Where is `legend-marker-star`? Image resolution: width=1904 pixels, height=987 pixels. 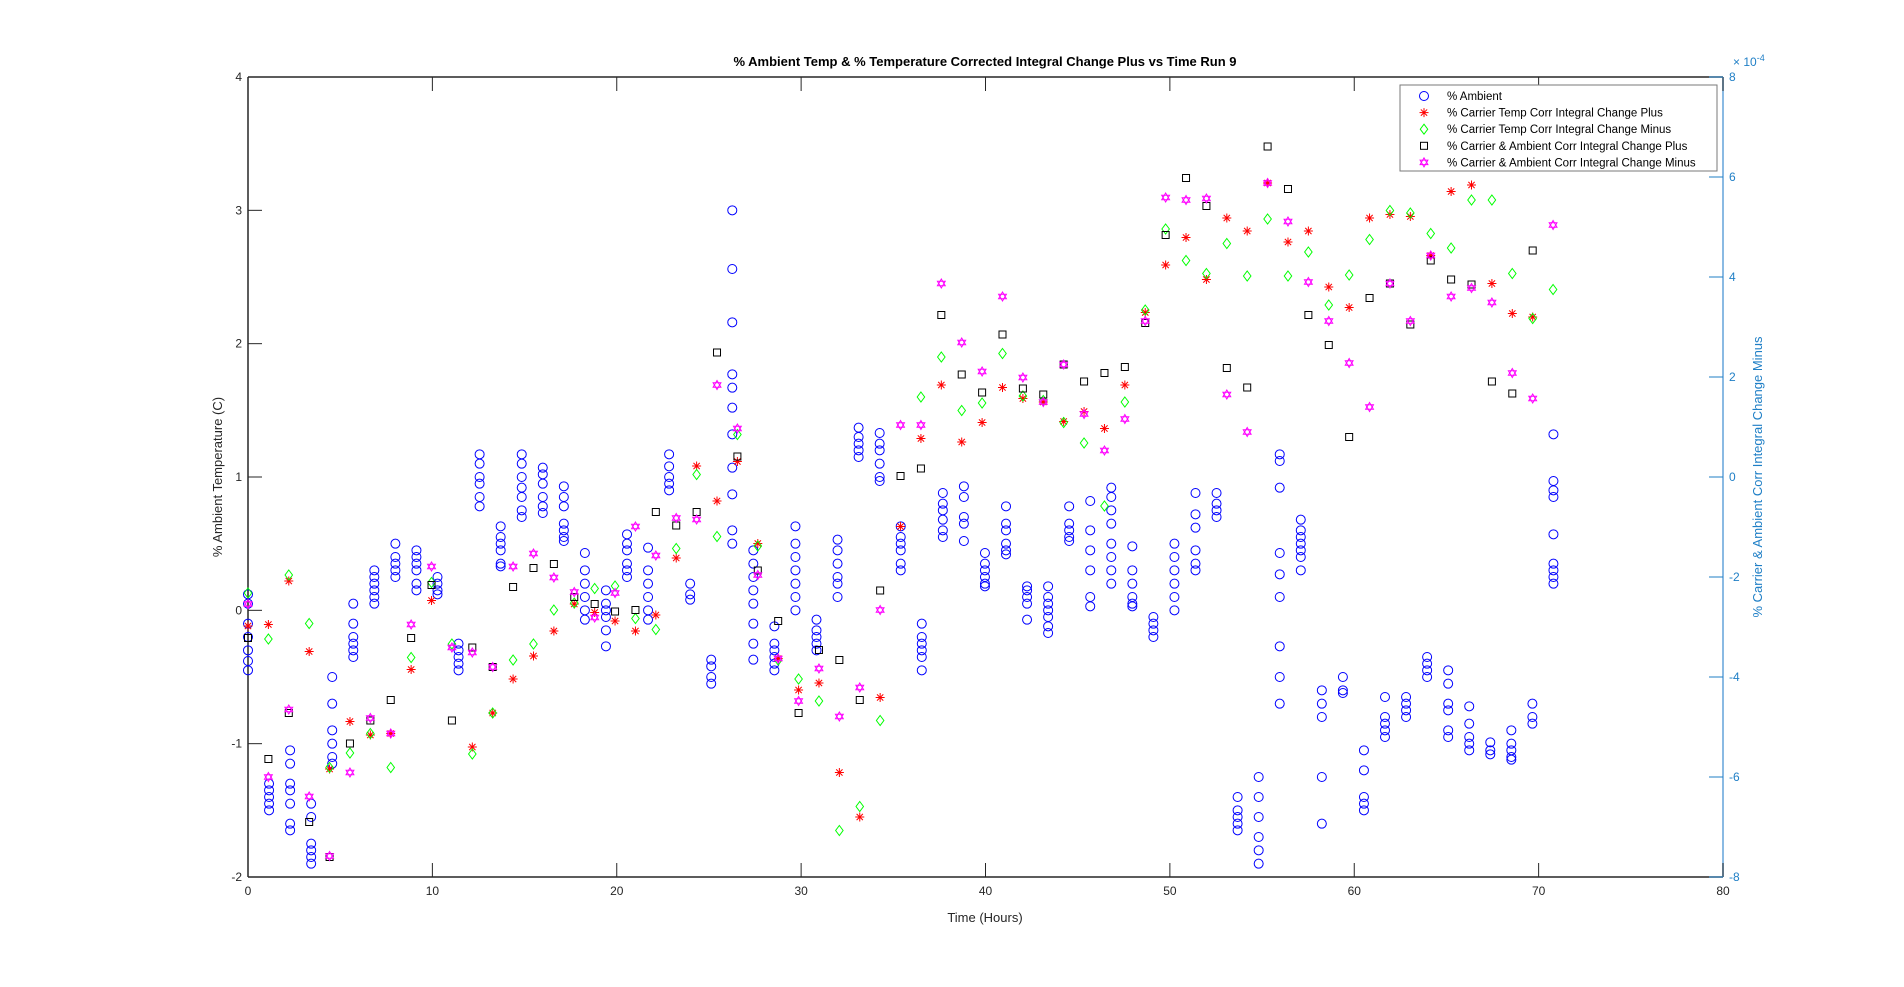
legend-marker-star is located at coordinates (1424, 113).